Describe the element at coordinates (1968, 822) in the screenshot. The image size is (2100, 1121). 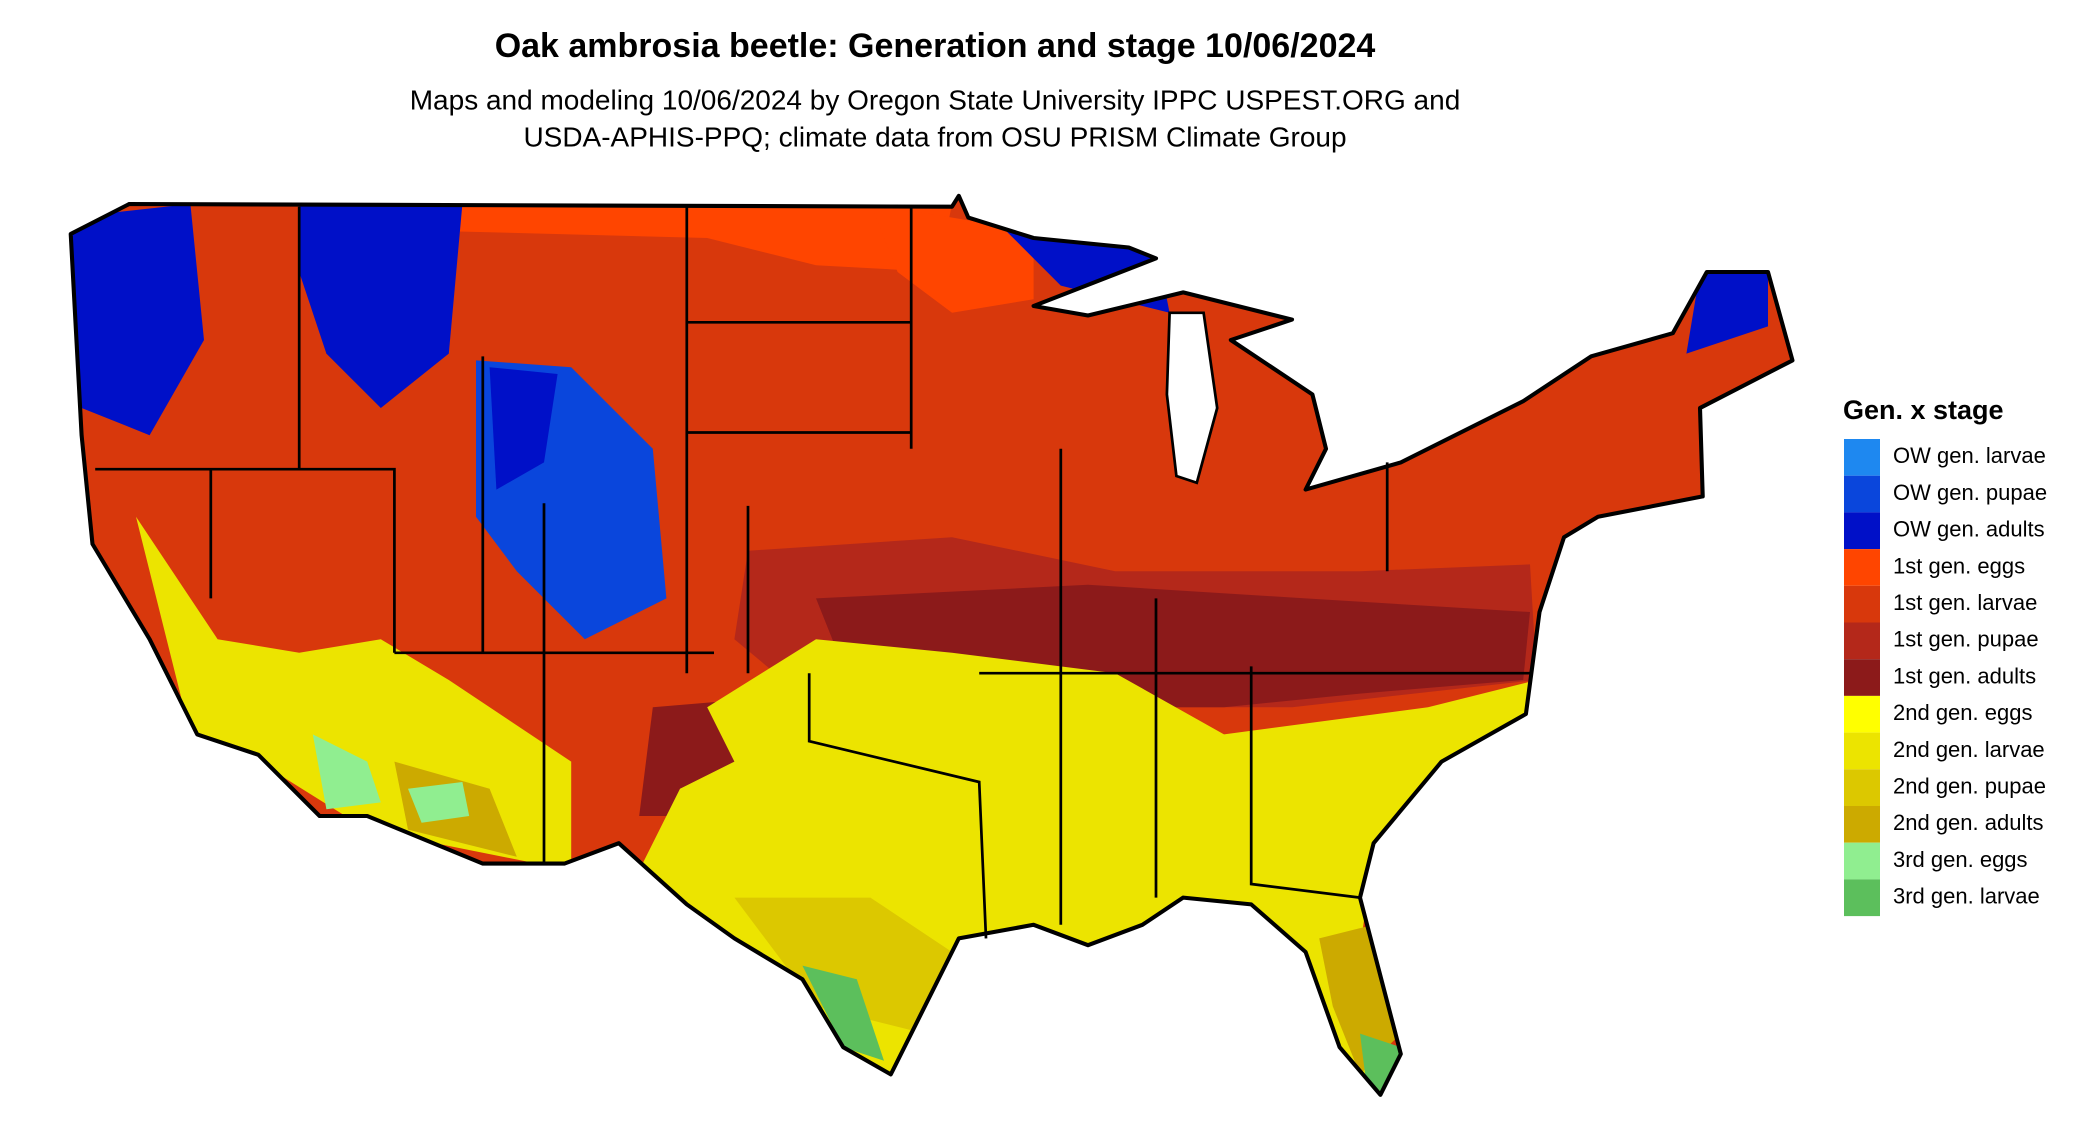
I see `legend-label: 2nd gen. adults` at that location.